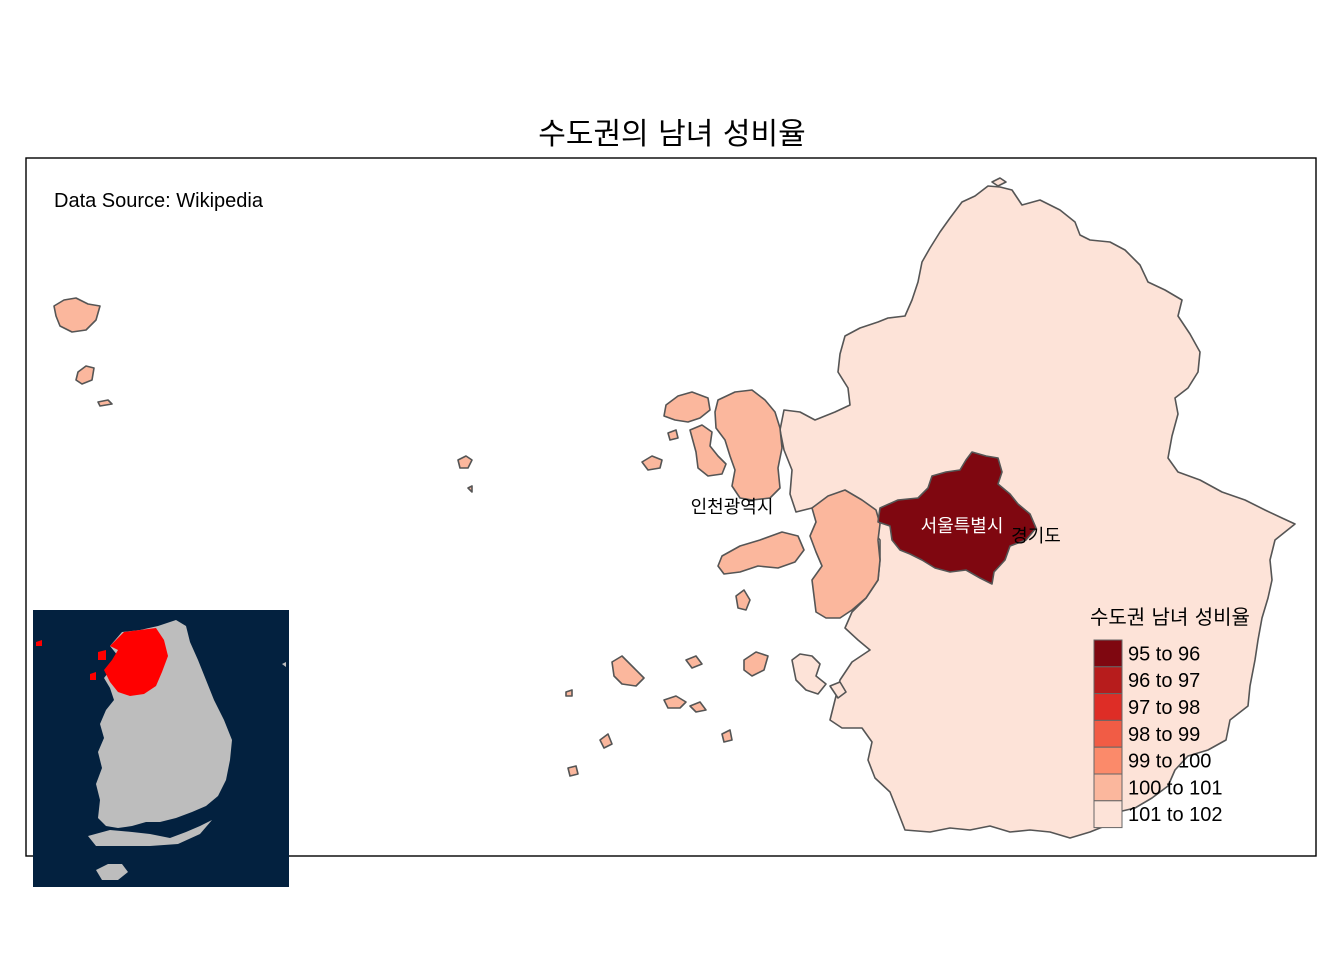  Describe the element at coordinates (675, 702) in the screenshot. I see `incheon-islet-f` at that location.